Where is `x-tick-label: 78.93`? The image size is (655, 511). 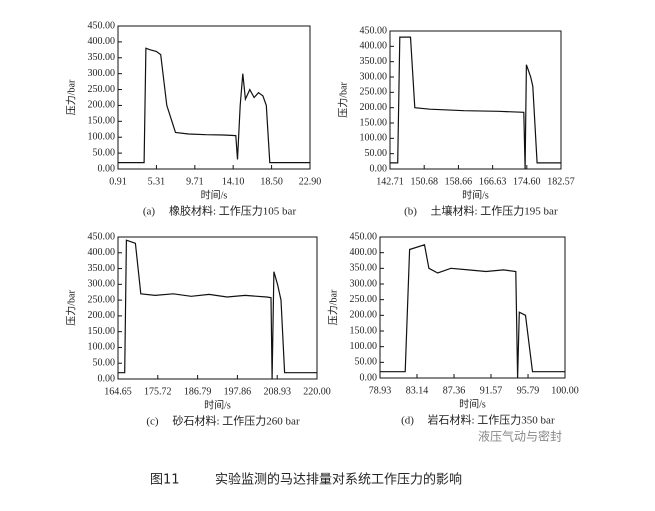
x-tick-label: 78.93 is located at coordinates (380, 390).